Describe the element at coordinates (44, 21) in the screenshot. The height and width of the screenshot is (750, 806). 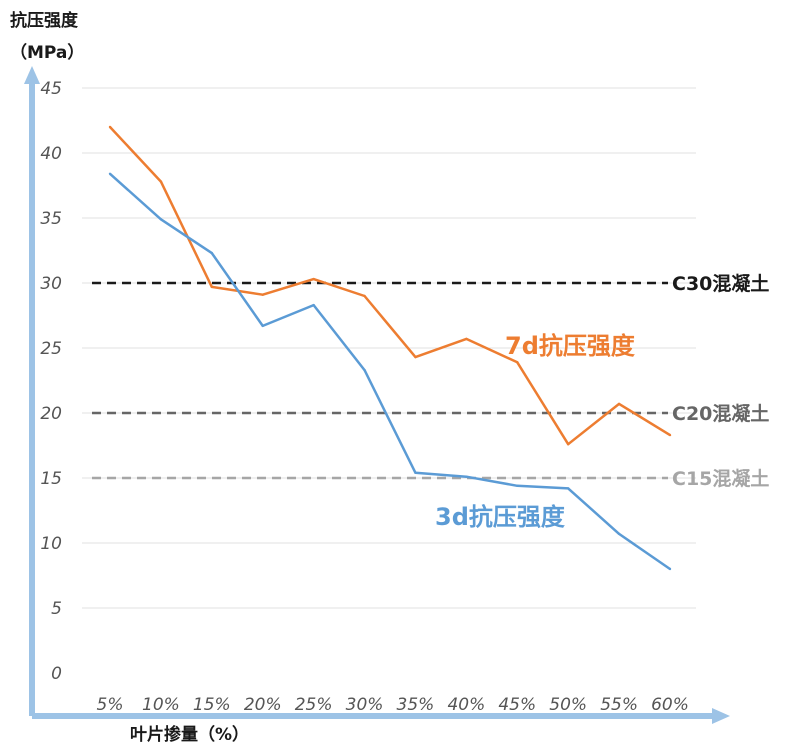
I see `y-axis-title-line1: 抗压强度` at that location.